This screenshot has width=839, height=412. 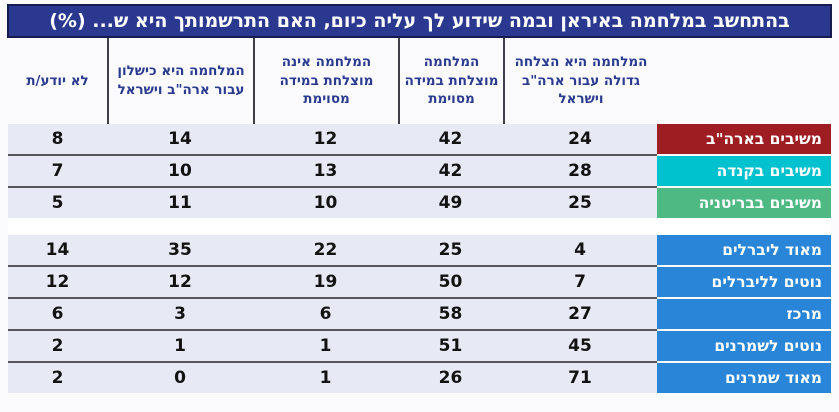 What do you see at coordinates (744, 250) in the screenshot?
I see `row-label: מאוד ליברלים` at bounding box center [744, 250].